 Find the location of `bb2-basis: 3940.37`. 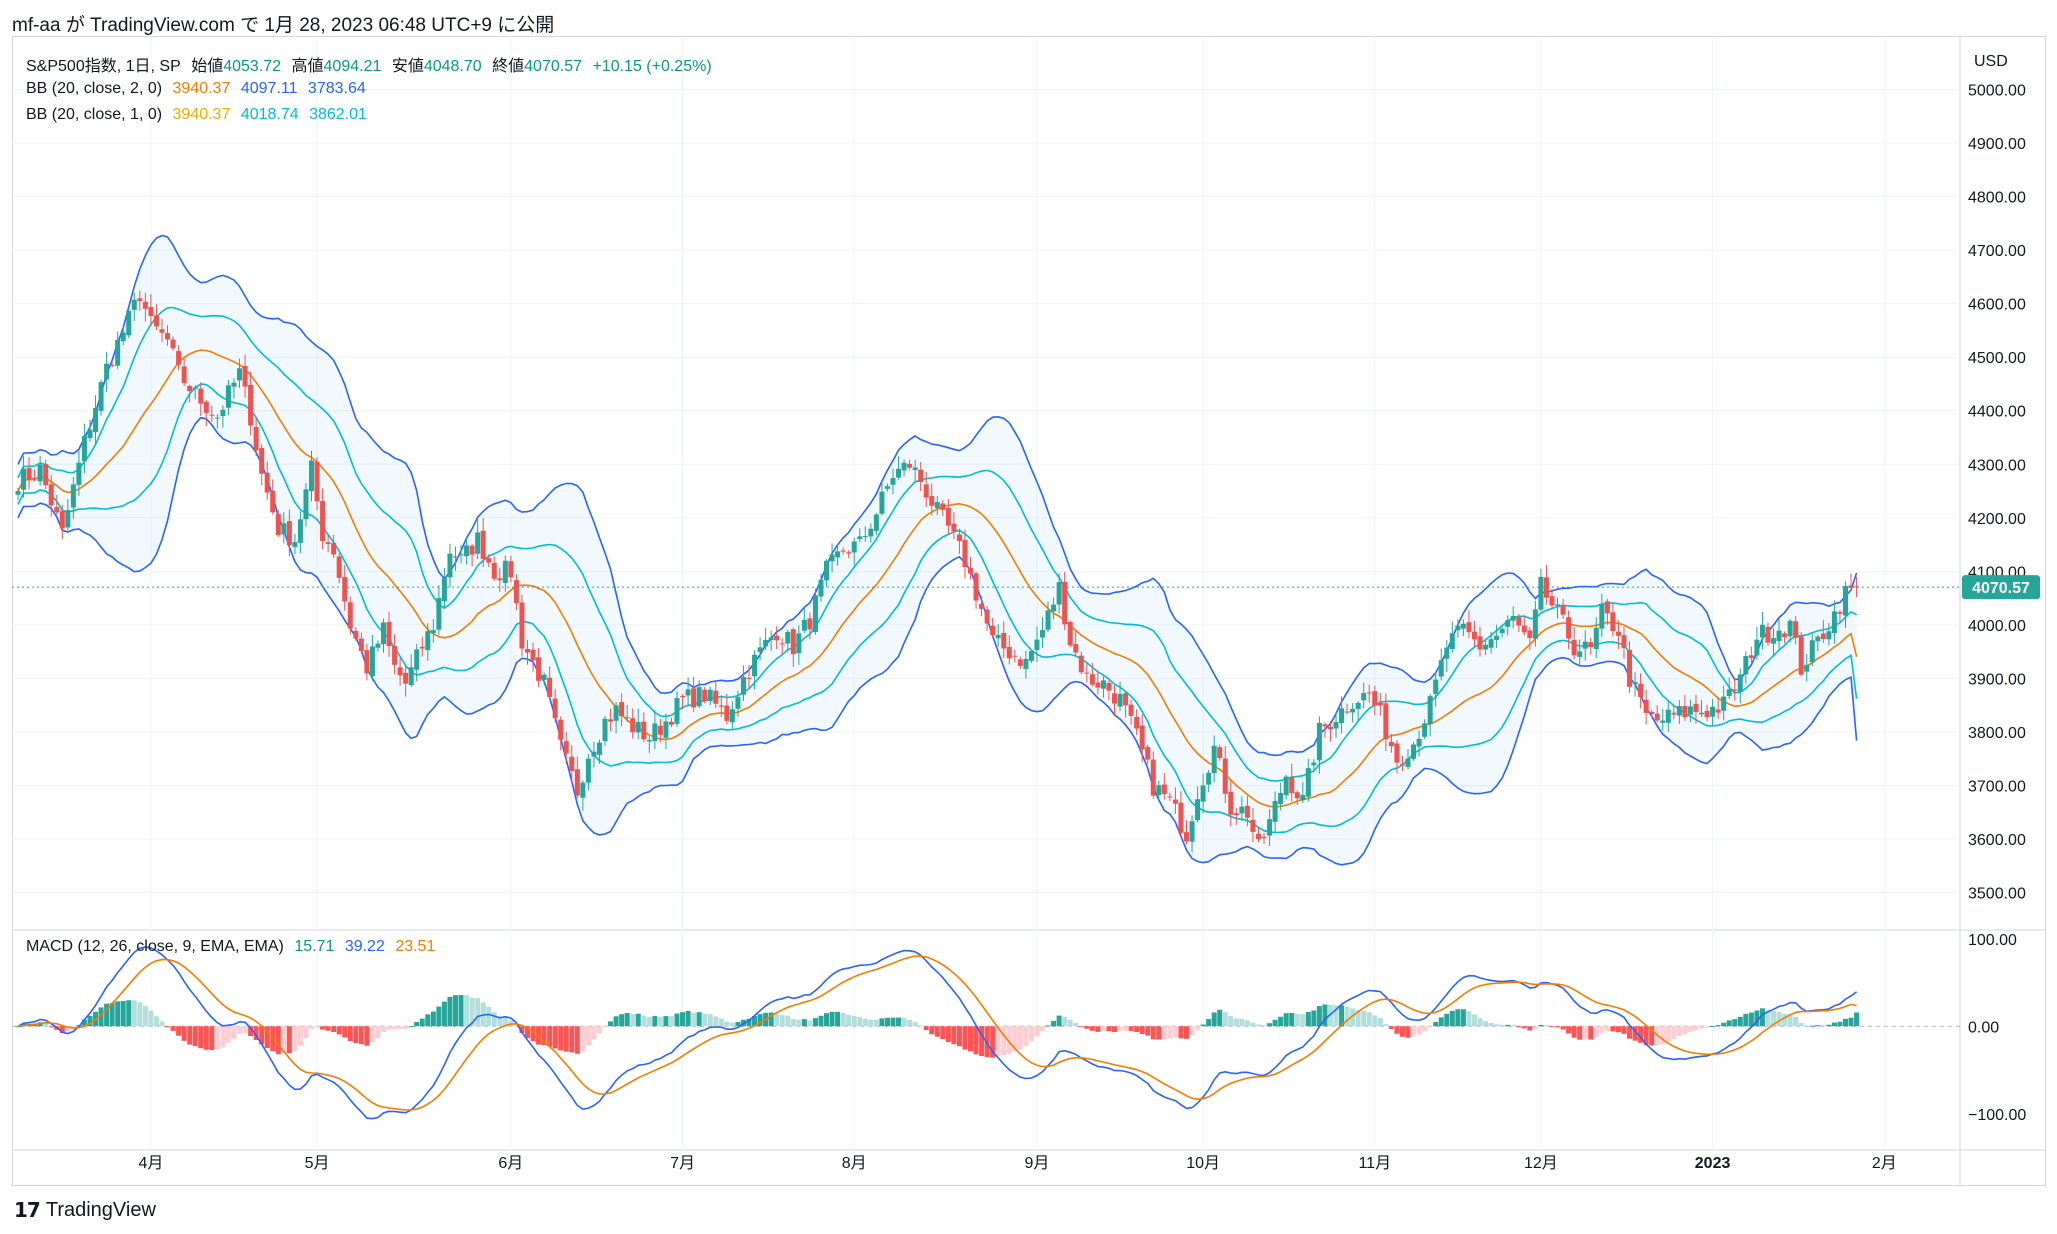

bb2-basis: 3940.37 is located at coordinates (201, 88).